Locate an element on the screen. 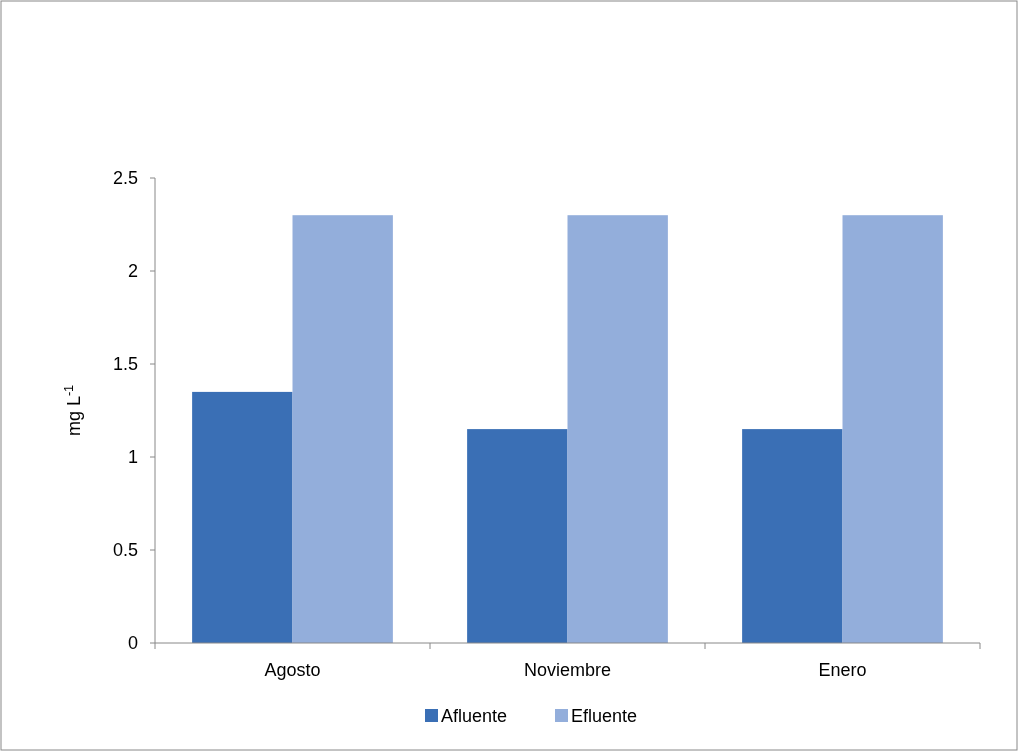  y-tick-label: 2.5 is located at coordinates (125, 178).